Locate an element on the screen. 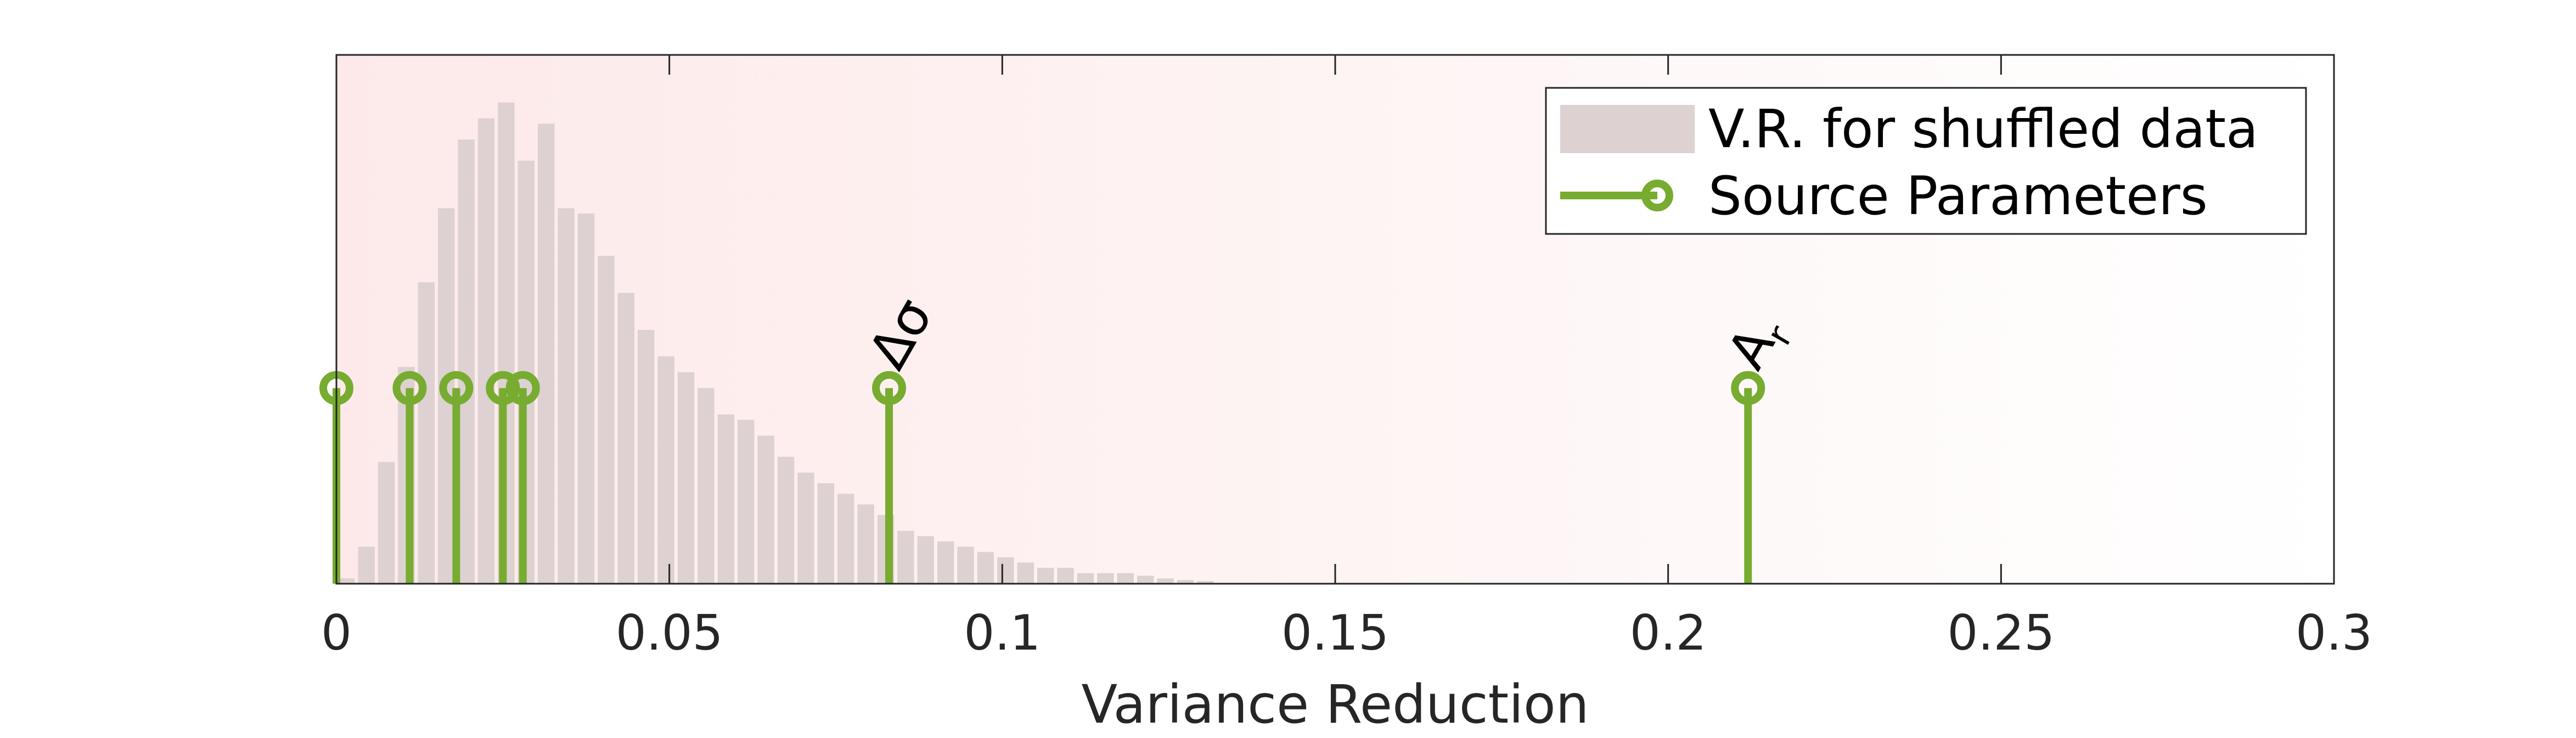 This screenshot has width=2576, height=738. x-tick-label: 0.3 is located at coordinates (2334, 633).